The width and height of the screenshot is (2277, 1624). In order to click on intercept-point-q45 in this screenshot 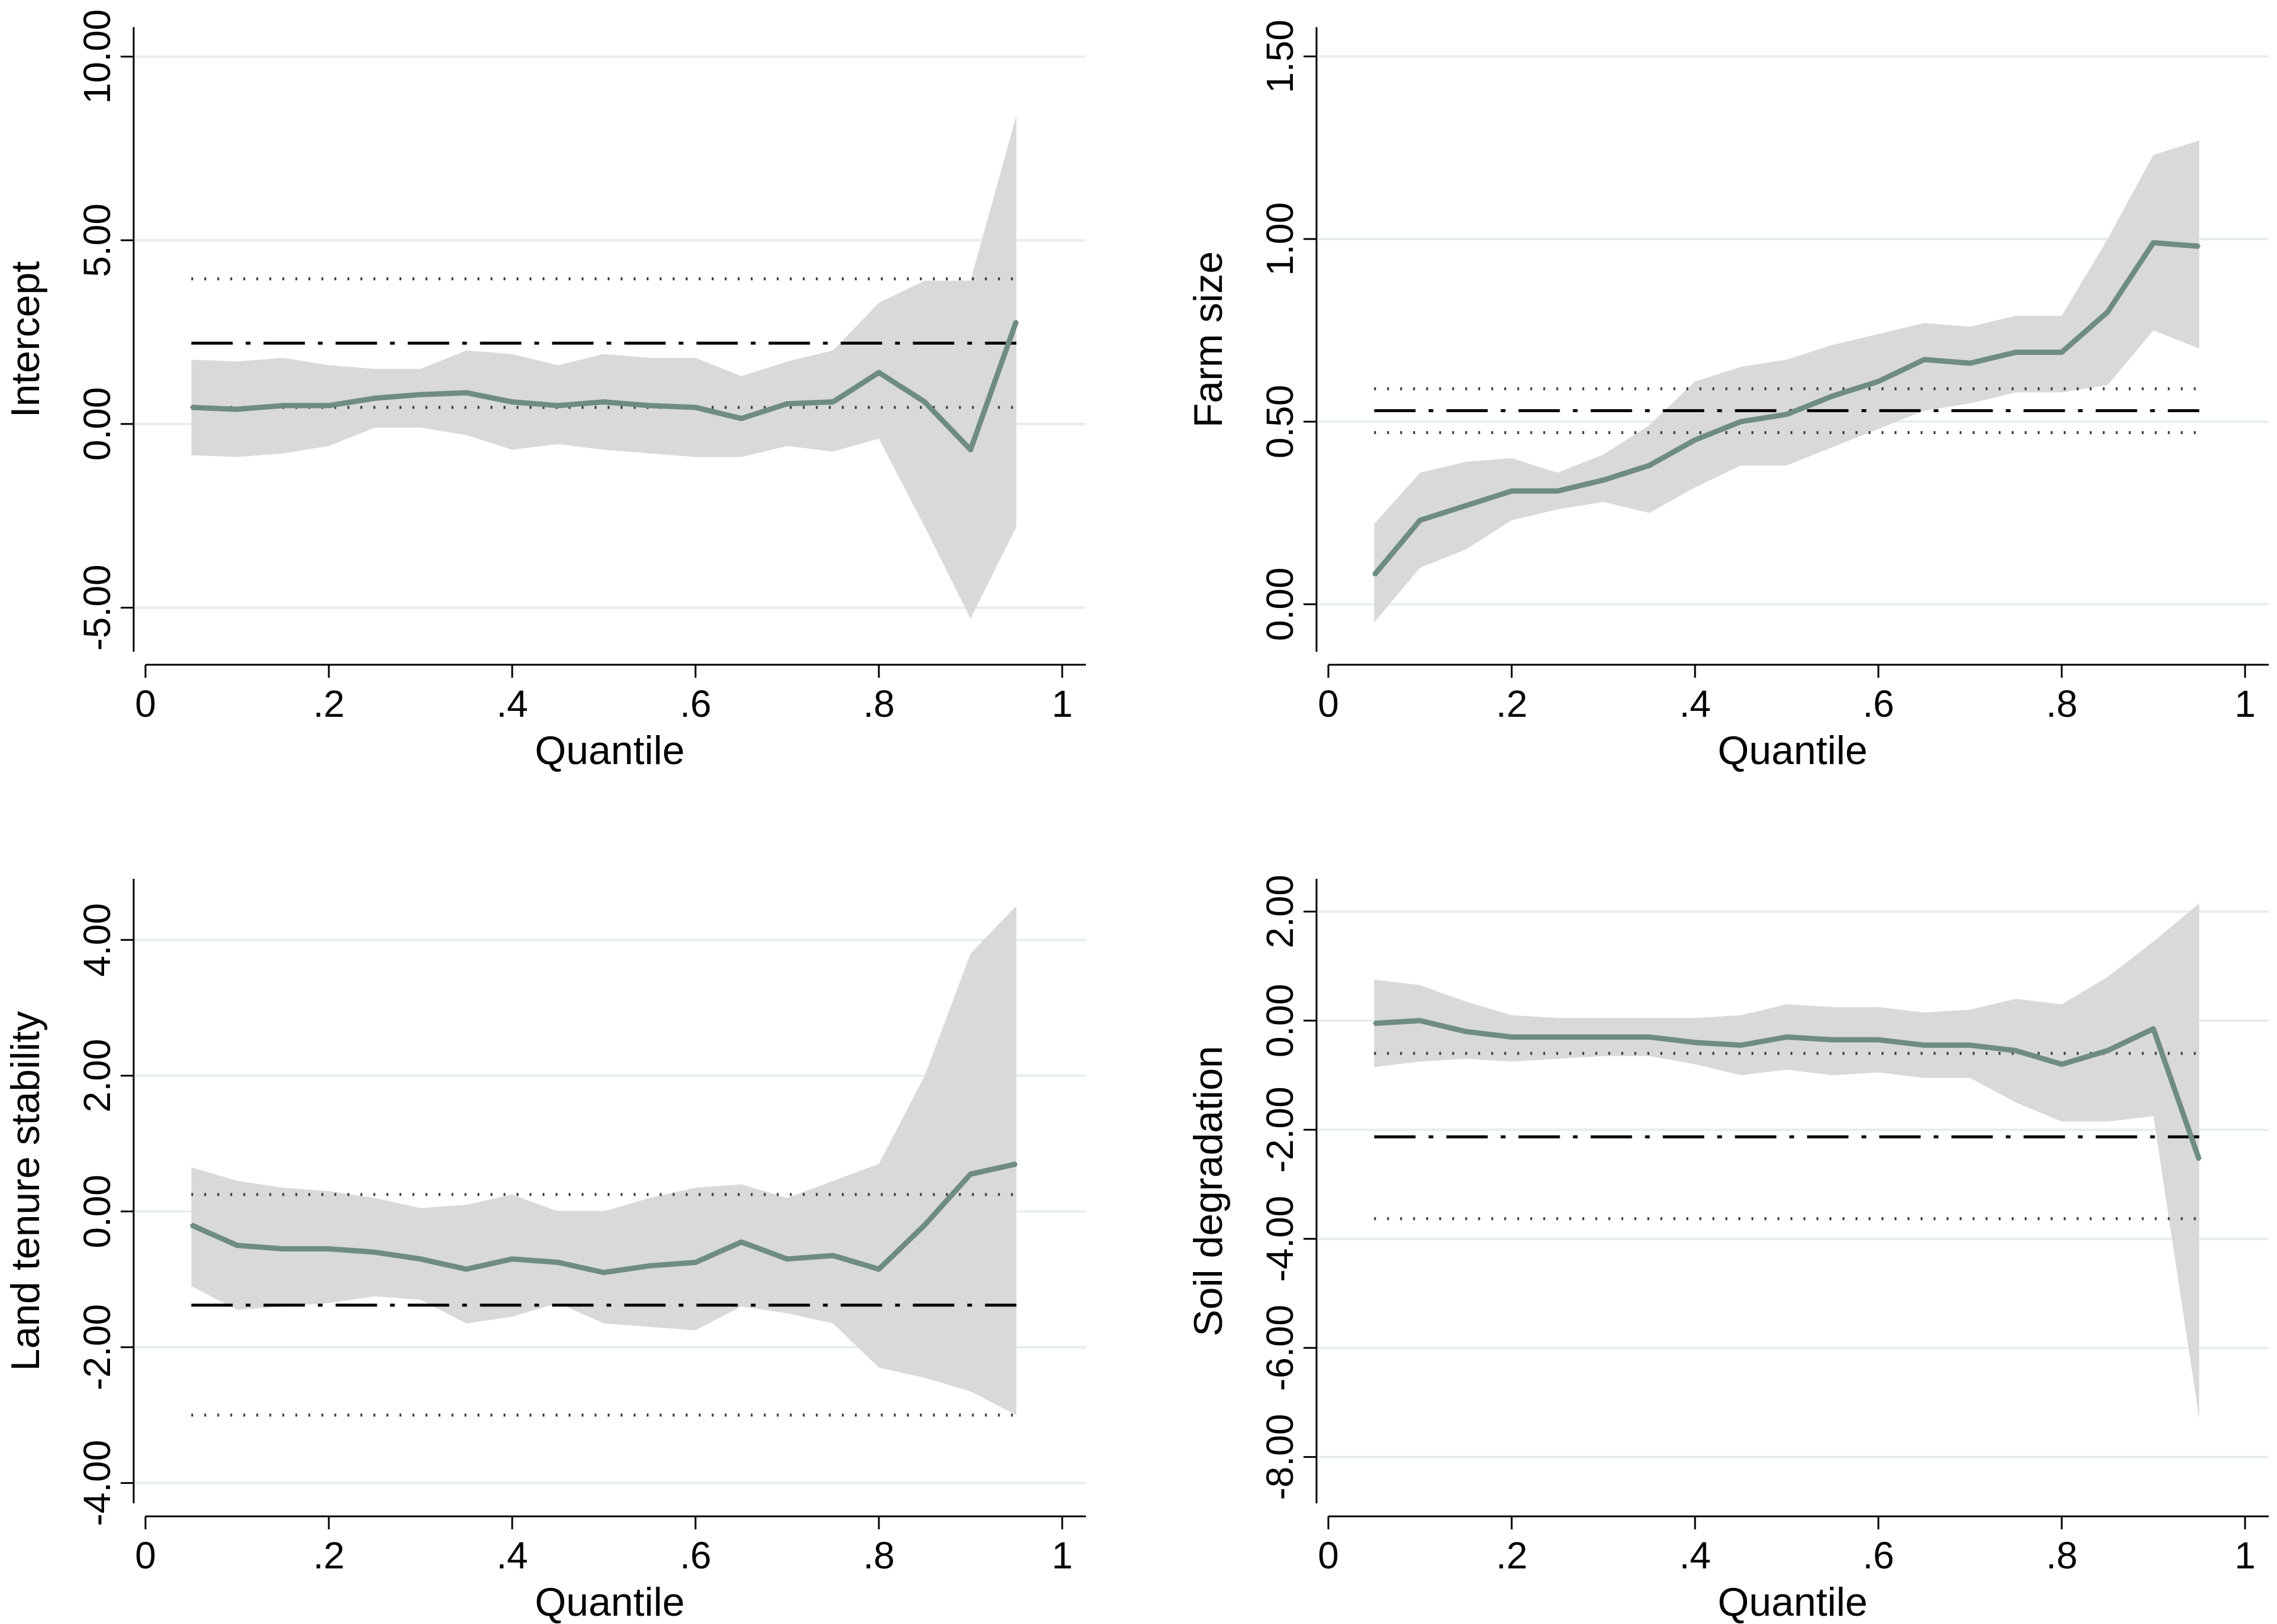, I will do `click(558, 406)`.